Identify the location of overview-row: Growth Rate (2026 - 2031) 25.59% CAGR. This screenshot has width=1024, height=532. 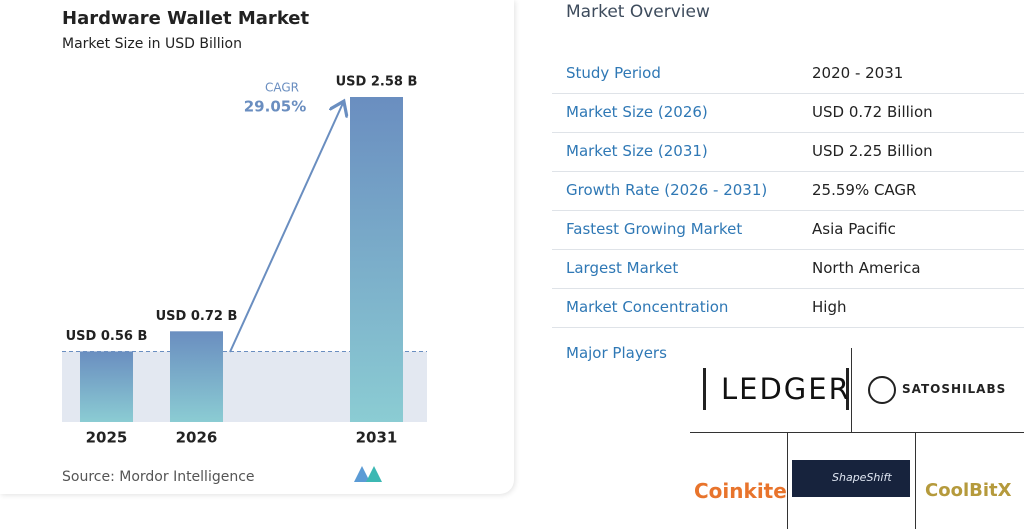
(788, 191).